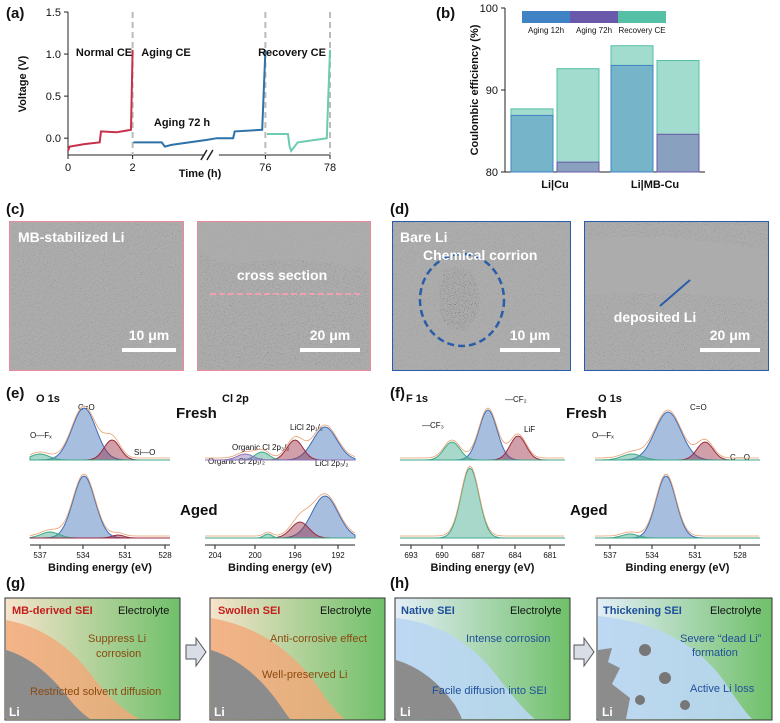 The width and height of the screenshot is (780, 723). Describe the element at coordinates (53, 13) in the screenshot. I see `y-tick-label: 1.5` at that location.